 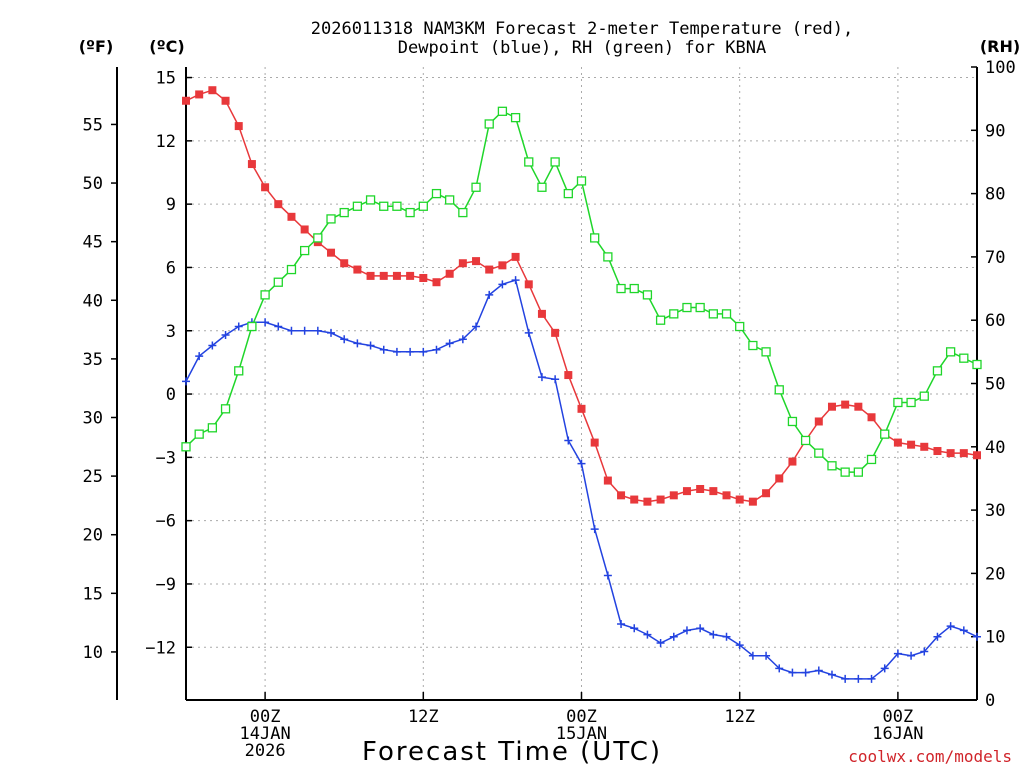 What do you see at coordinates (93, 184) in the screenshot?
I see `fahrenheit-tick-label-1: 50` at bounding box center [93, 184].